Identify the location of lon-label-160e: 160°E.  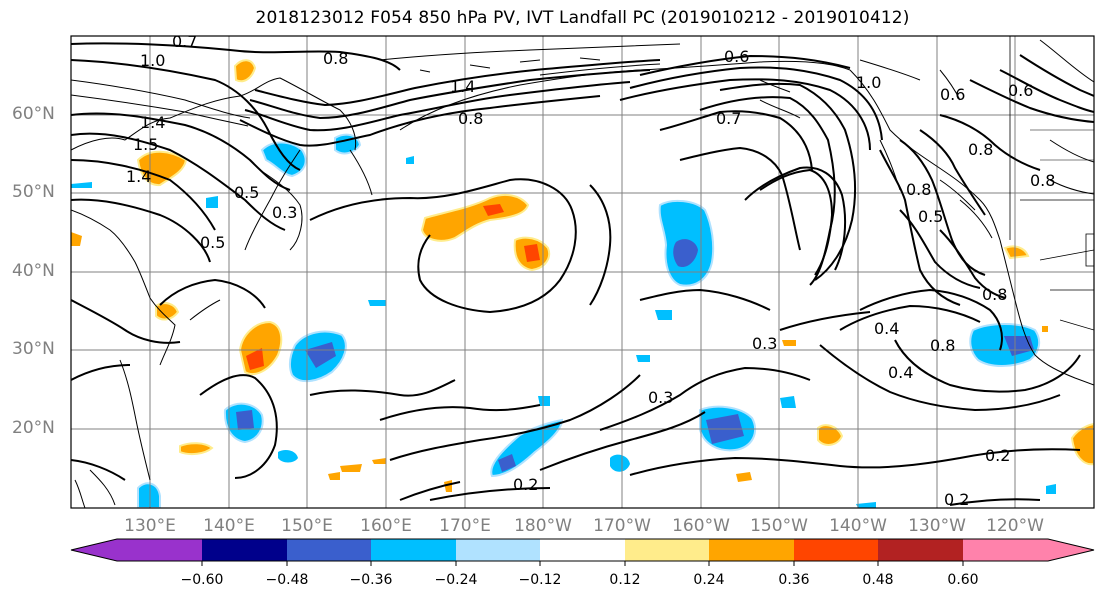
(386, 526).